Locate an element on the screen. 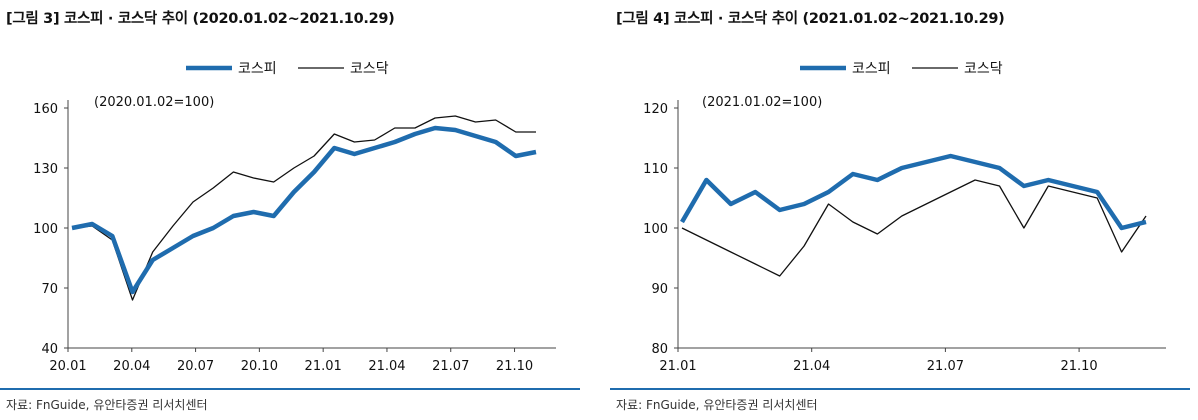 This screenshot has width=1198, height=420. y-tick-label: 90 is located at coordinates (659, 289).